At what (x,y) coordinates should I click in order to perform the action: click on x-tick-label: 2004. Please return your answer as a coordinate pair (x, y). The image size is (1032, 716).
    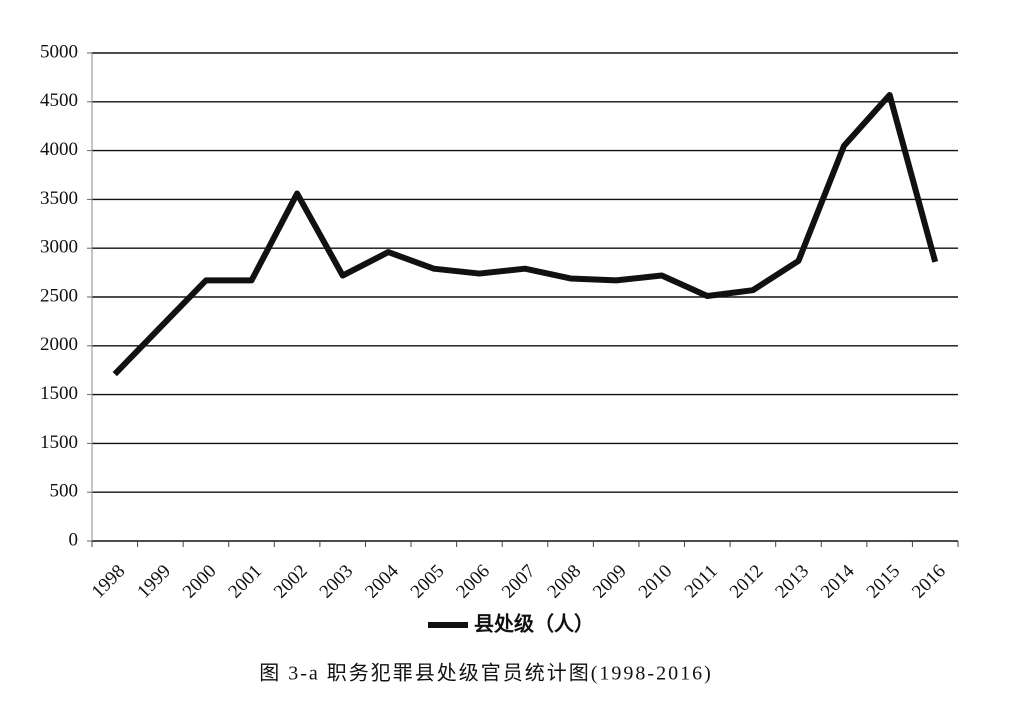
    Looking at the image, I should click on (382, 581).